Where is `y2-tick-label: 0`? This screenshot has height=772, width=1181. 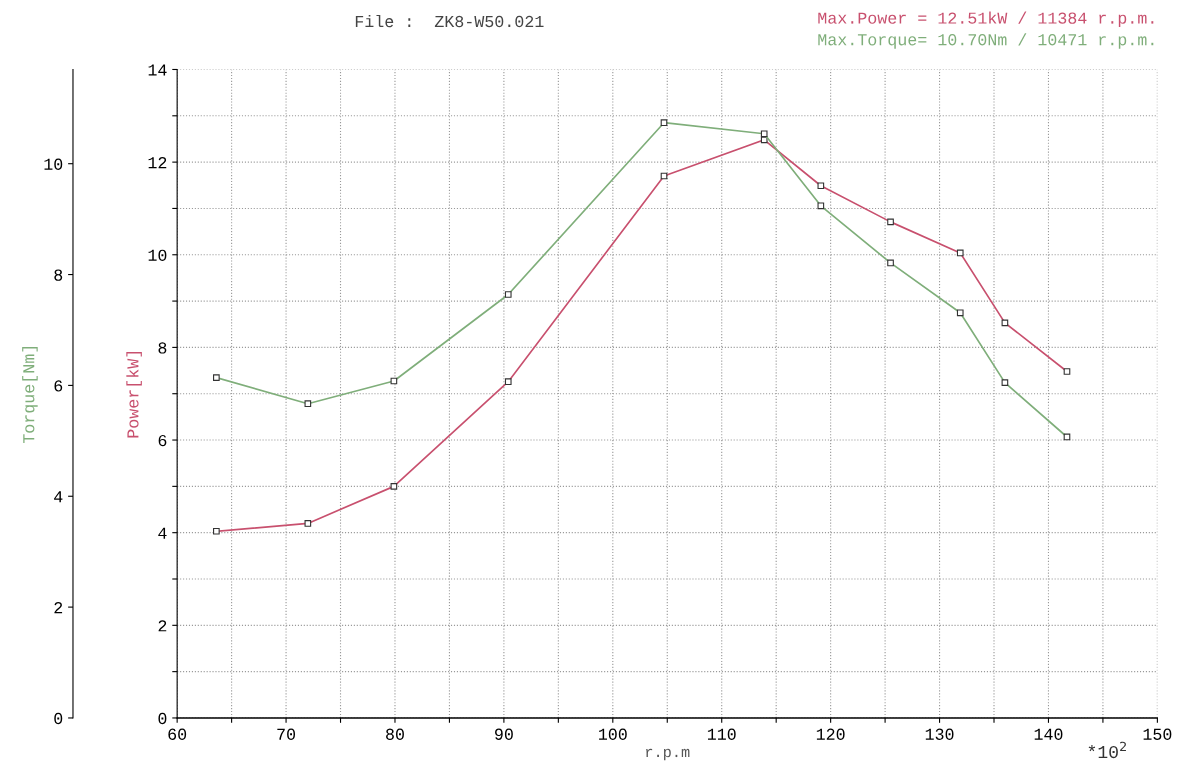
y2-tick-label: 0 is located at coordinates (58, 718).